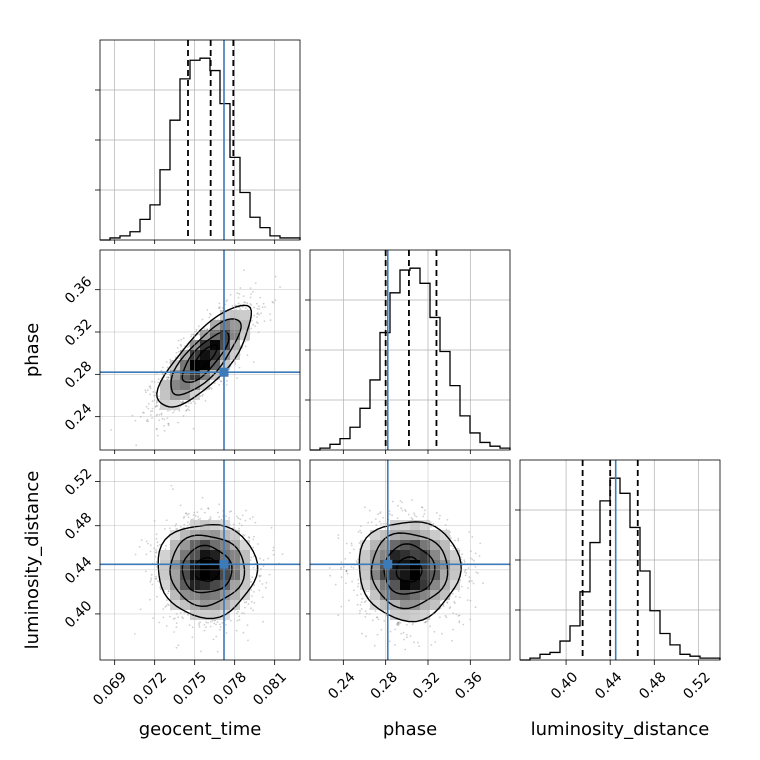 The height and width of the screenshot is (760, 760). What do you see at coordinates (195, 358) in the screenshot?
I see `panel-content` at bounding box center [195, 358].